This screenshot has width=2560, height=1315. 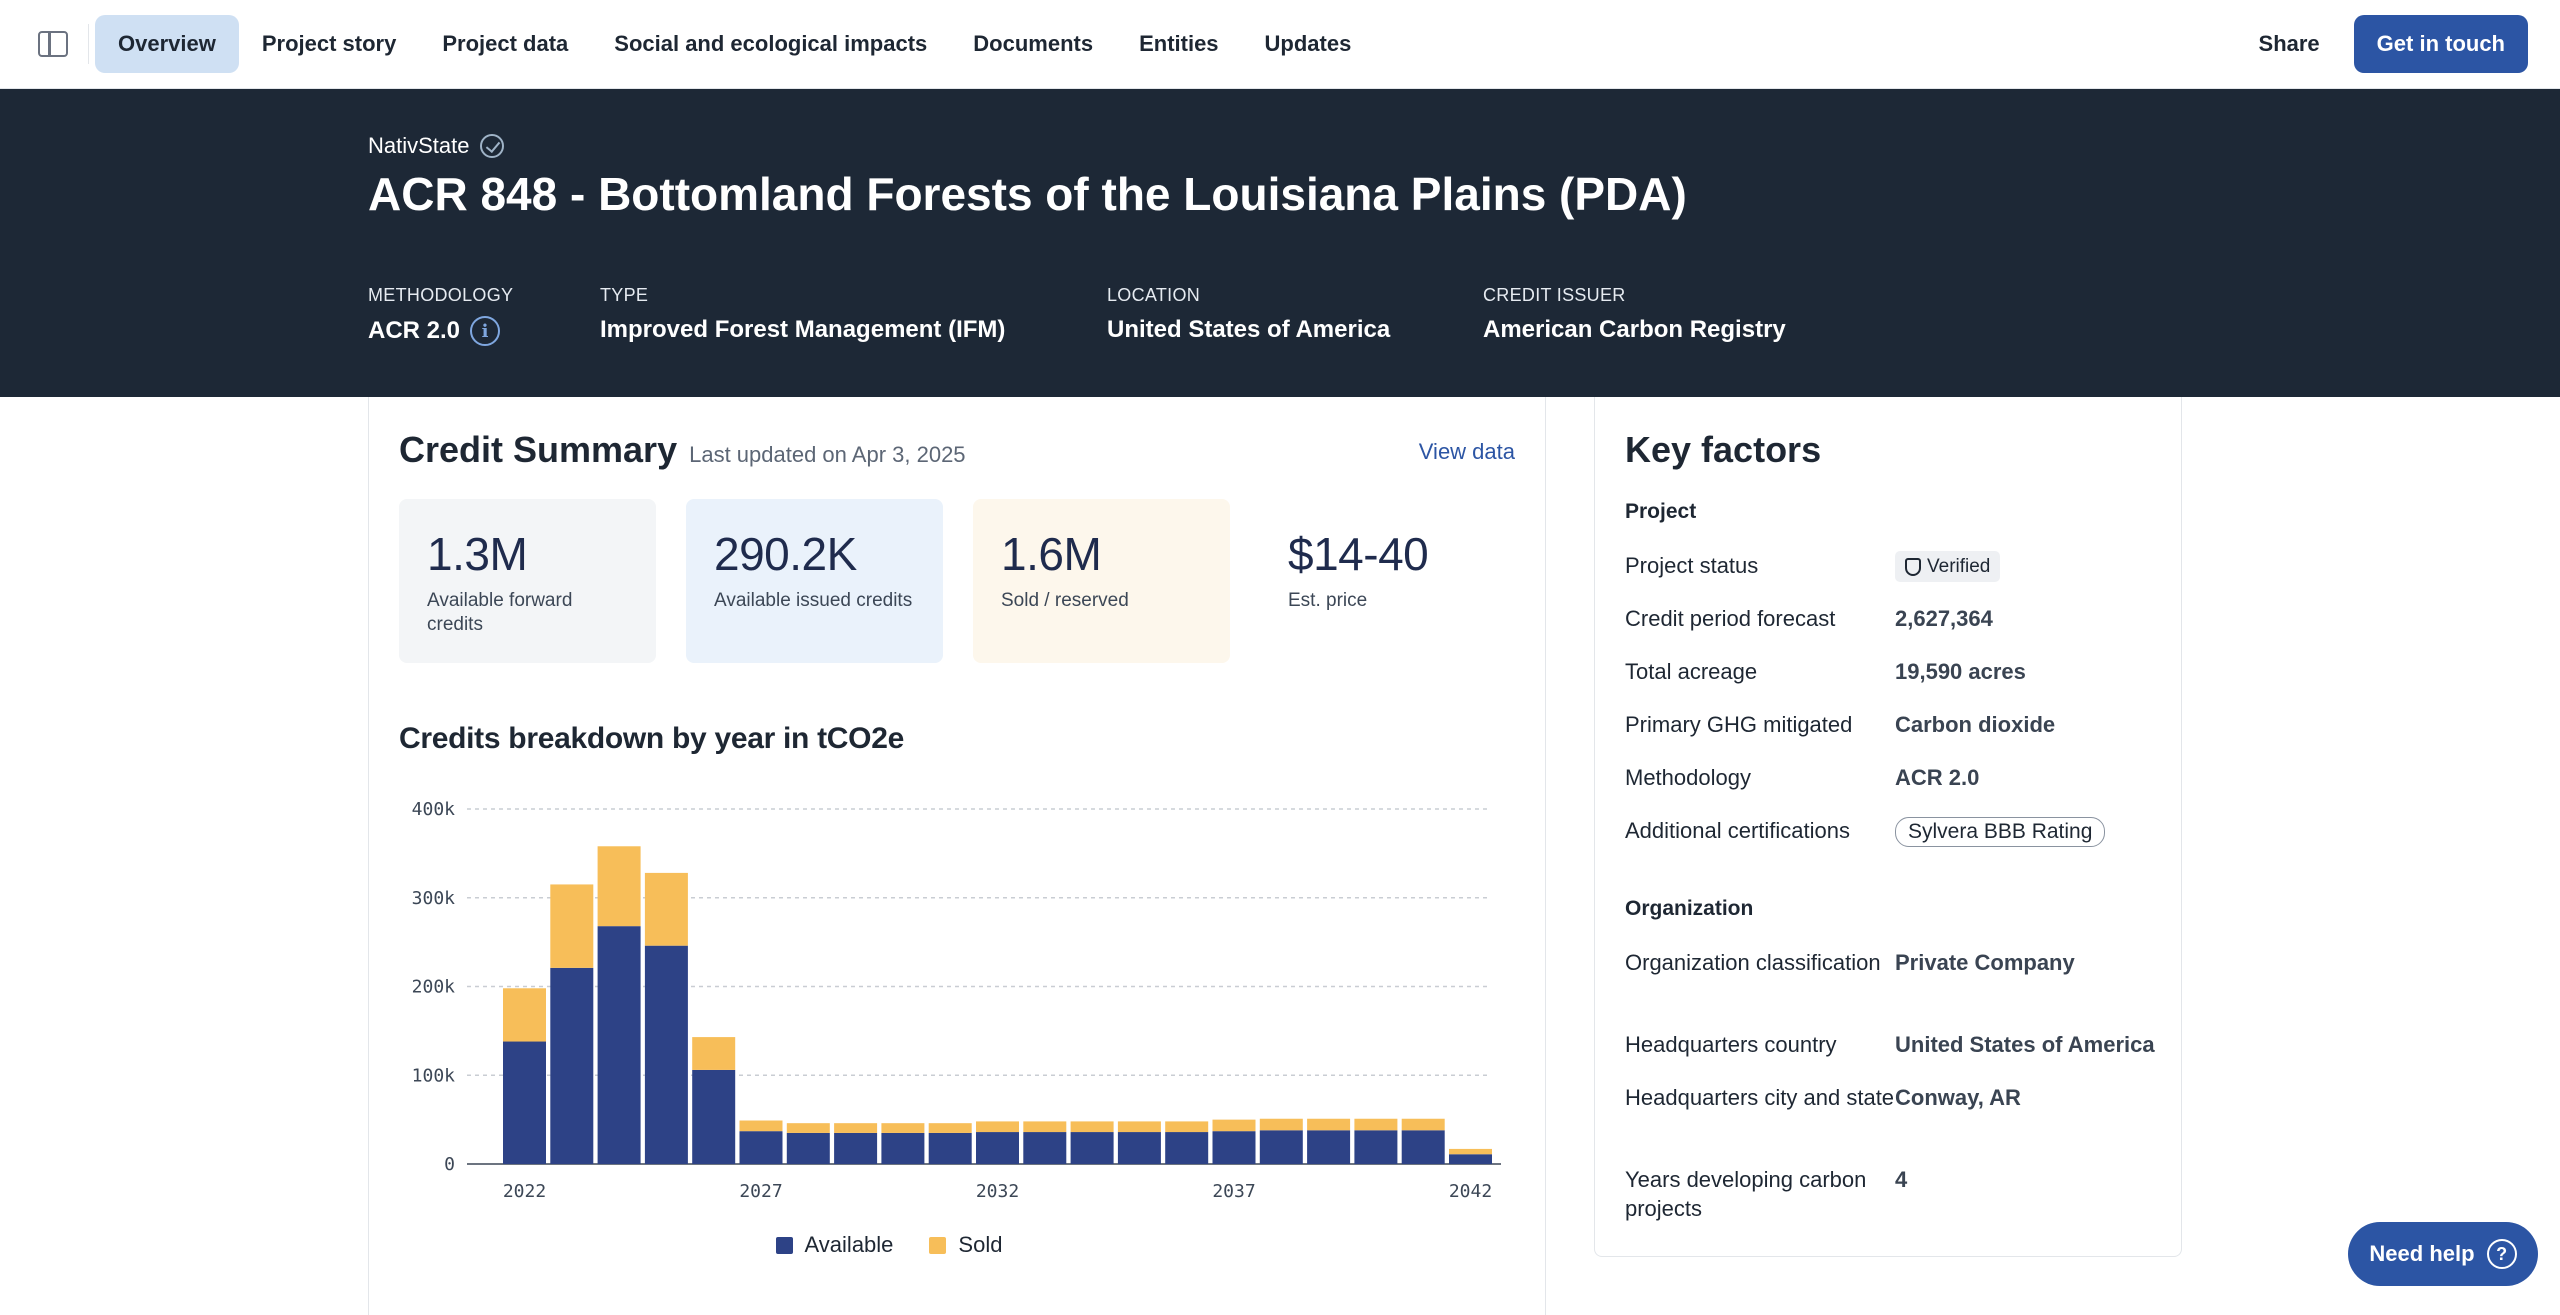 I want to click on developer-name: NativState, so click(x=419, y=145).